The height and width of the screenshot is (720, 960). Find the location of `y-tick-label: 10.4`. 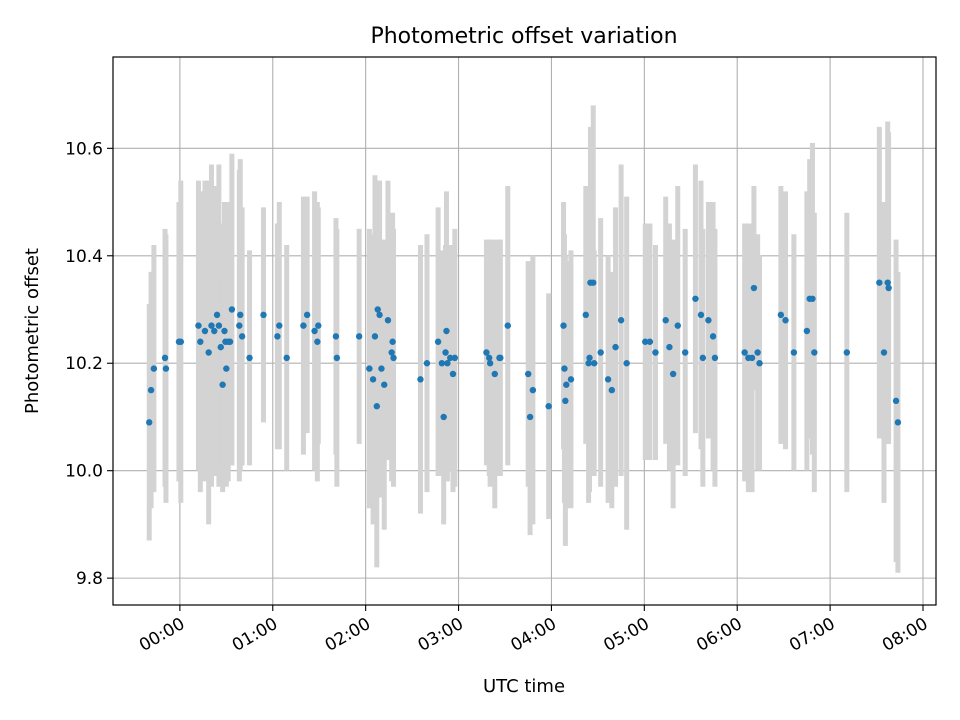

y-tick-label: 10.4 is located at coordinates (84, 257).